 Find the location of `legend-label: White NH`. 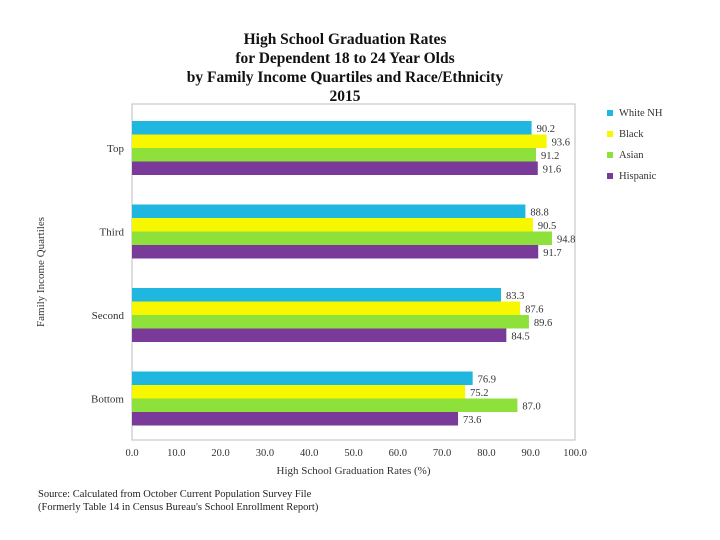

legend-label: White NH is located at coordinates (641, 113).